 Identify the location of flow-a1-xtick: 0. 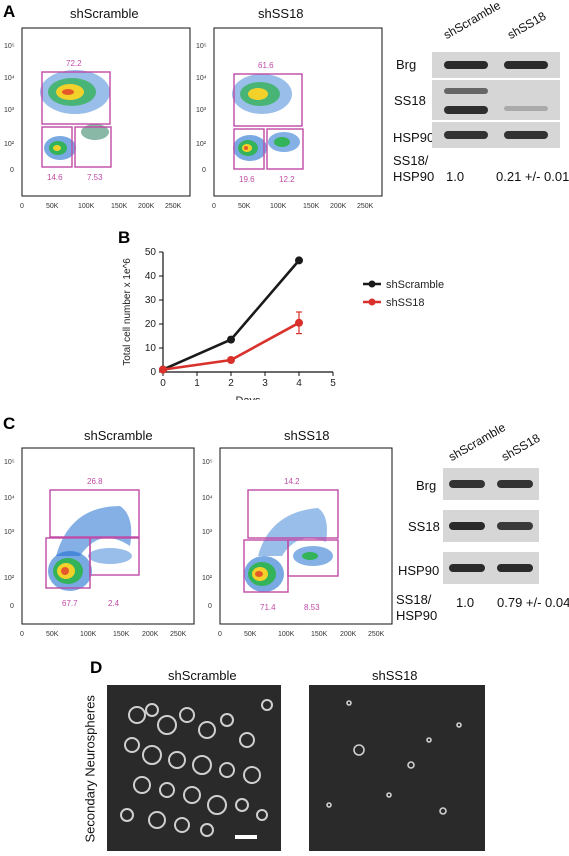
(22, 206).